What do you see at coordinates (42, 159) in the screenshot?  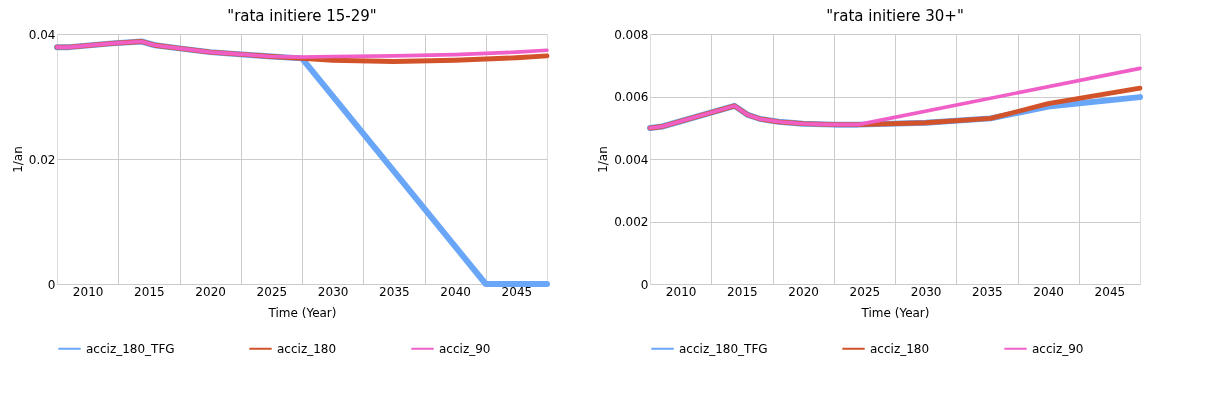 I see `y-tick-label: 0.02` at bounding box center [42, 159].